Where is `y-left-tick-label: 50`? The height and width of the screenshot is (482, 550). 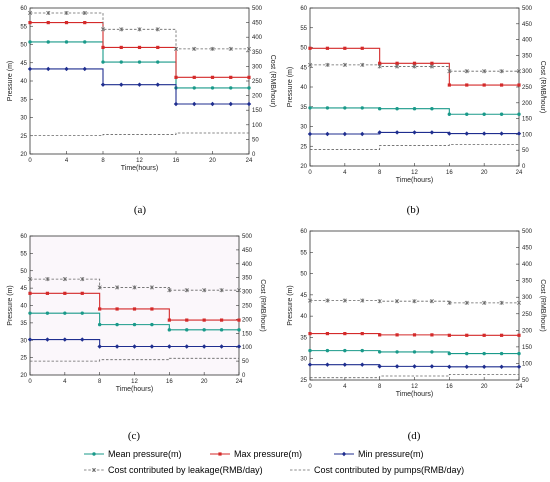
y-left-tick-label: 50 is located at coordinates (23, 46).